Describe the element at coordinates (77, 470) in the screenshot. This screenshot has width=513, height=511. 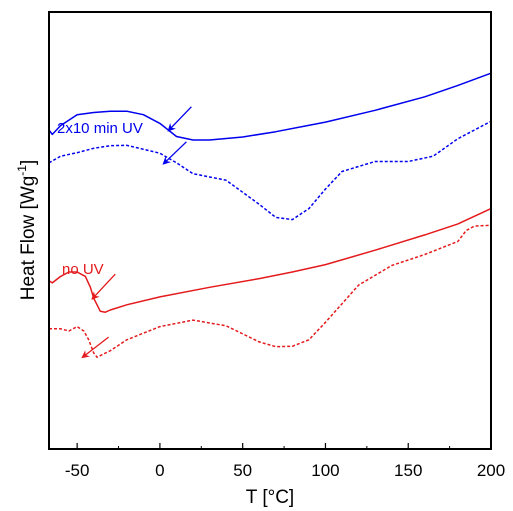
I see `x-tick-label-0: -50` at that location.